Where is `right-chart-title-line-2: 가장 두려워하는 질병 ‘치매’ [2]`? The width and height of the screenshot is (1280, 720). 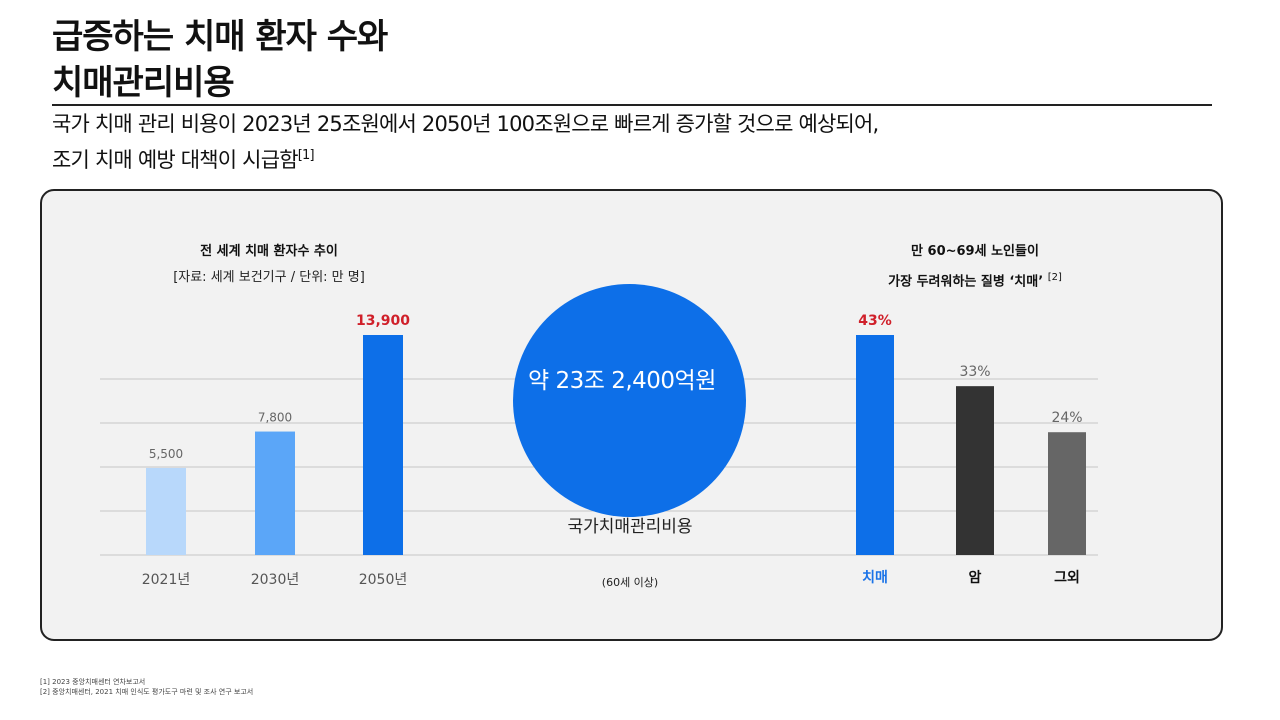 right-chart-title-line-2: 가장 두려워하는 질병 ‘치매’ [2] is located at coordinates (975, 280).